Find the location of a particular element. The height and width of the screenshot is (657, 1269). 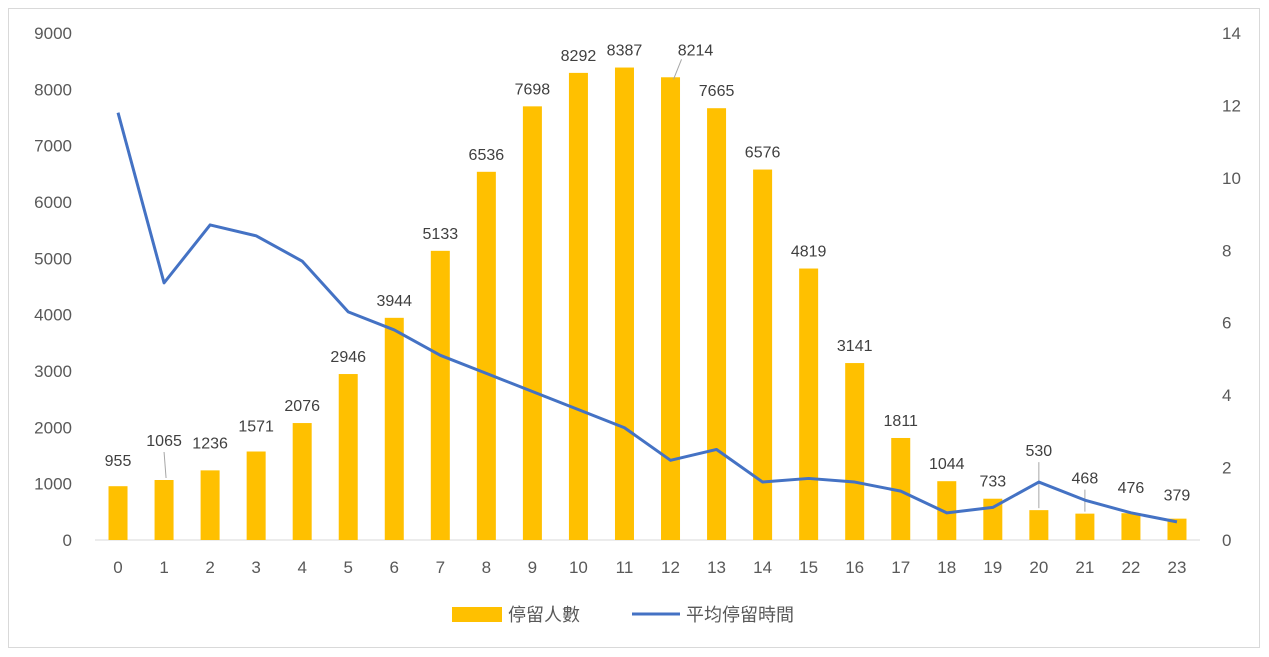

x-axis-tick-label: 22 is located at coordinates (1130, 567).